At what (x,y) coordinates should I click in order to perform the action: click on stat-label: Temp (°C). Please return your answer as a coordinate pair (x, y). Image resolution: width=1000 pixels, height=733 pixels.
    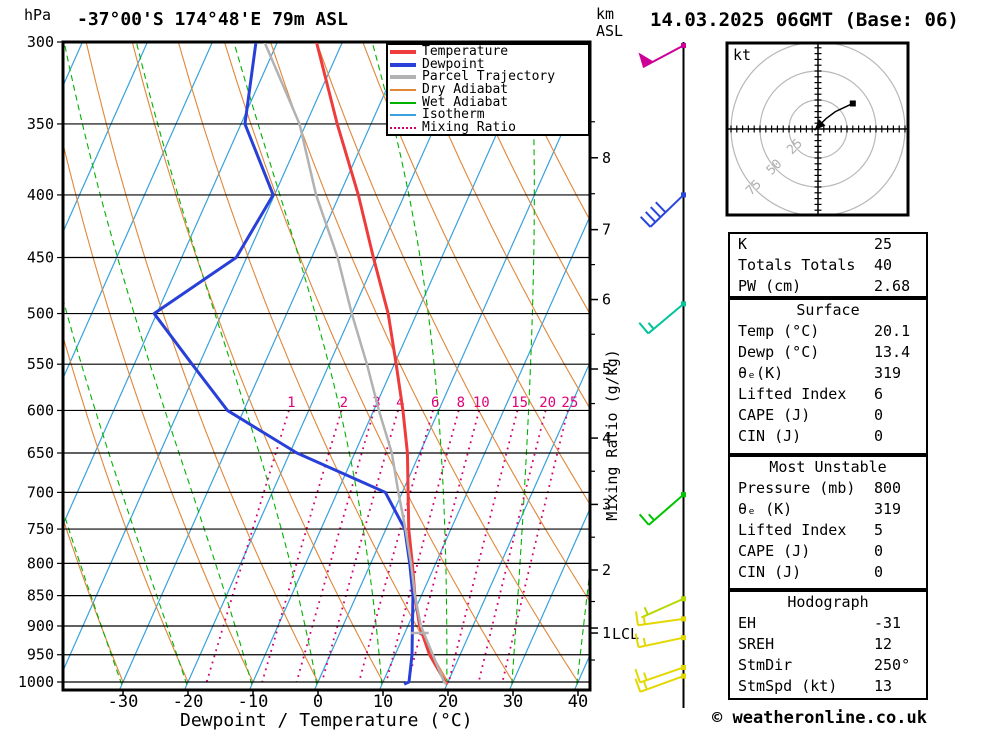
    Looking at the image, I should click on (779, 331).